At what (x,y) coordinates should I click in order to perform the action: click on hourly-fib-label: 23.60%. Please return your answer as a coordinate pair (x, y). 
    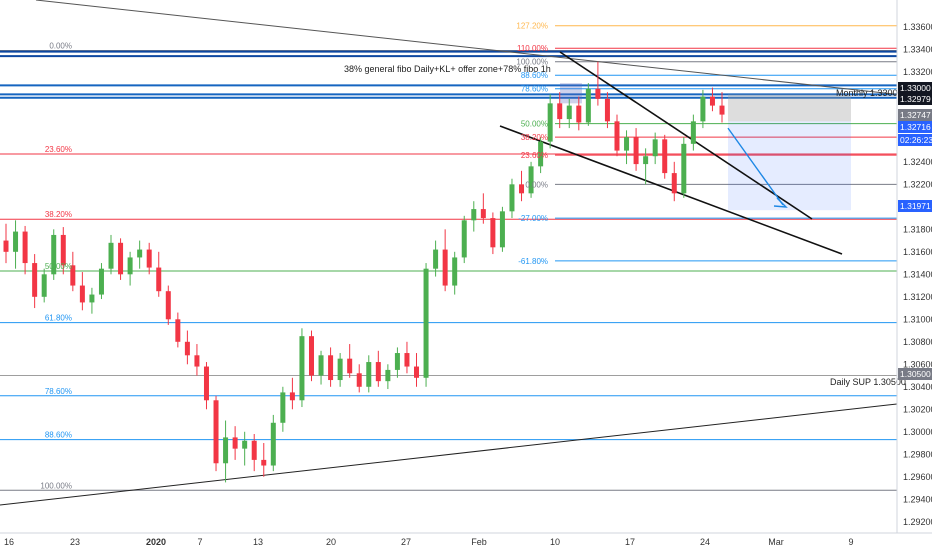
    Looking at the image, I should click on (534, 155).